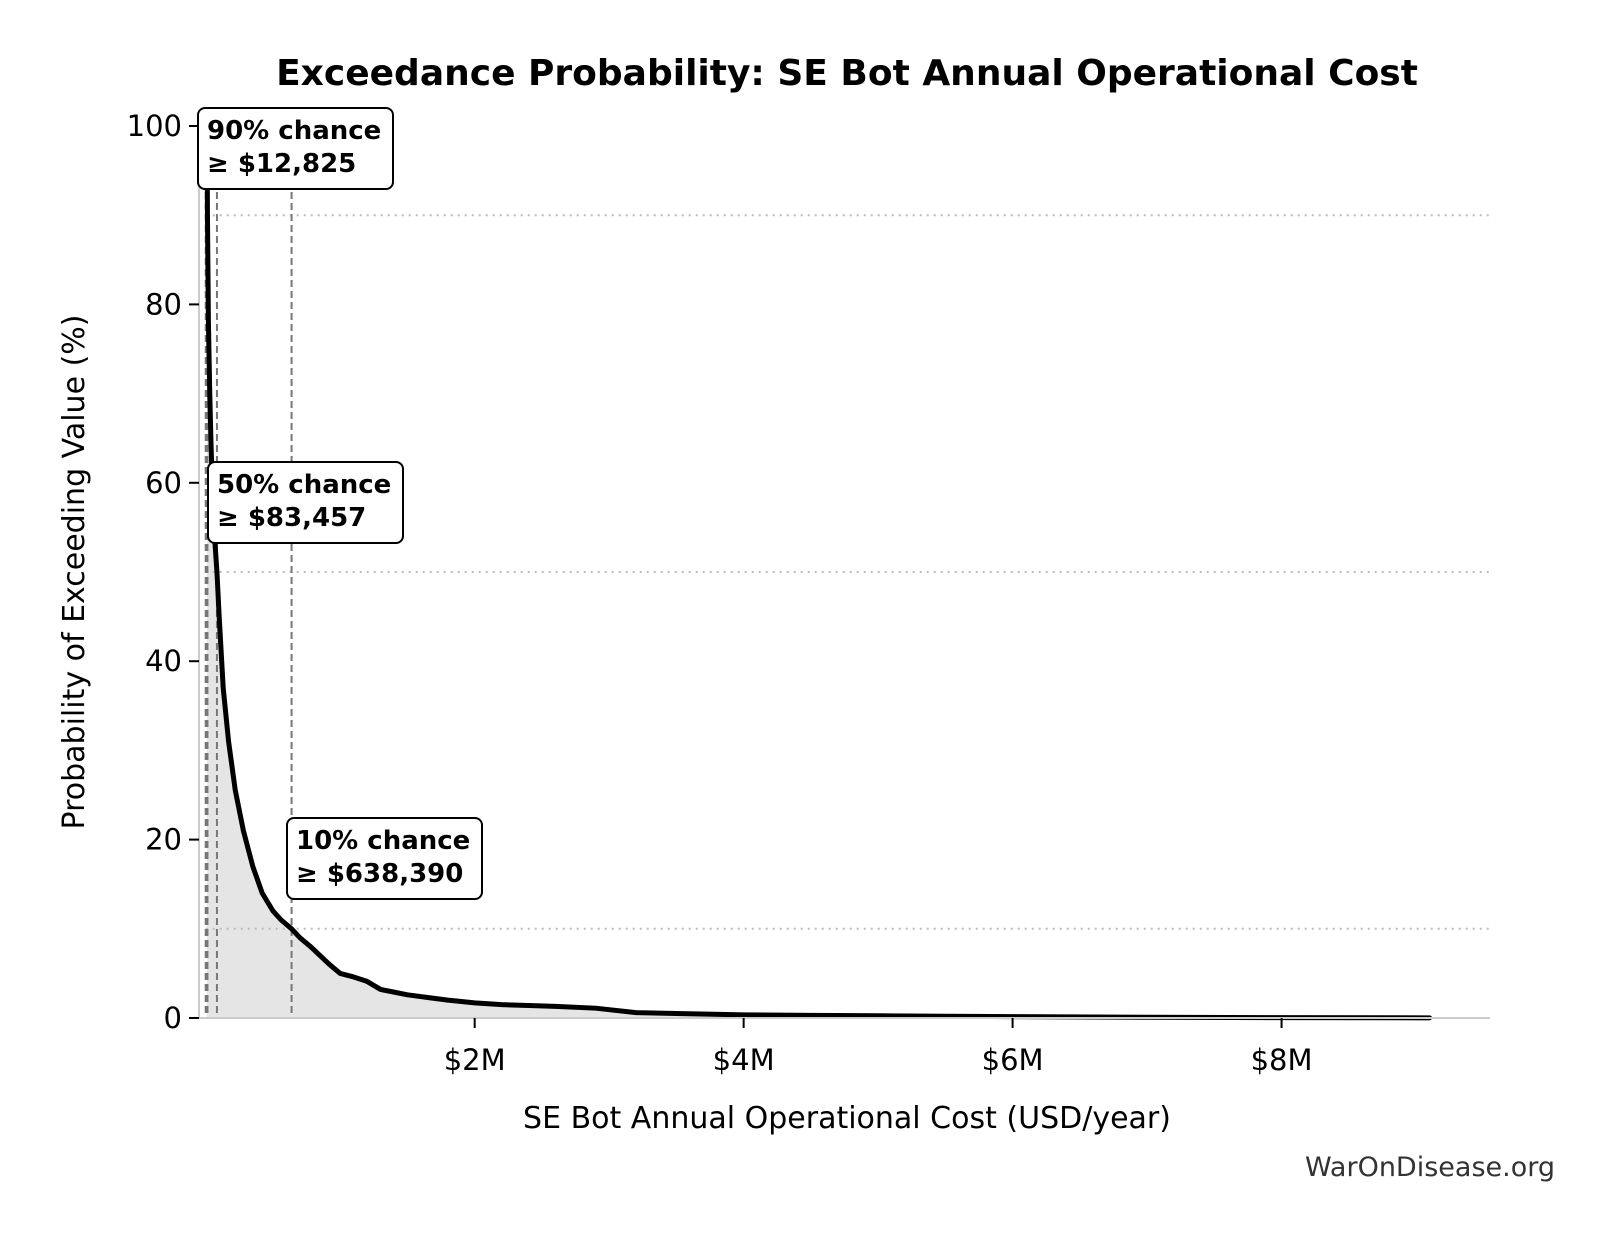 The width and height of the screenshot is (1603, 1233). I want to click on watermark-text: WarOnDisease.org, so click(1430, 1167).